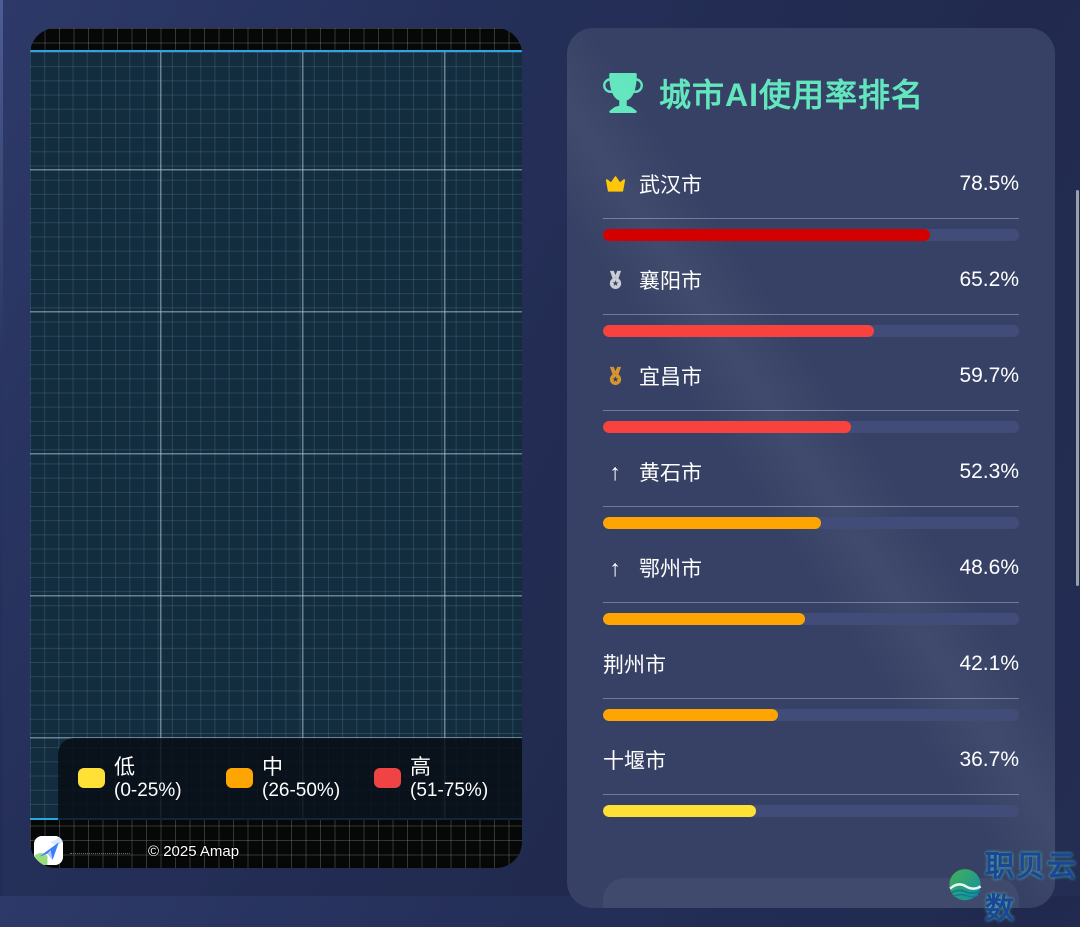 This screenshot has height=927, width=1080. What do you see at coordinates (811, 205) in the screenshot?
I see `ranking-row: 武汉市 78.5%` at bounding box center [811, 205].